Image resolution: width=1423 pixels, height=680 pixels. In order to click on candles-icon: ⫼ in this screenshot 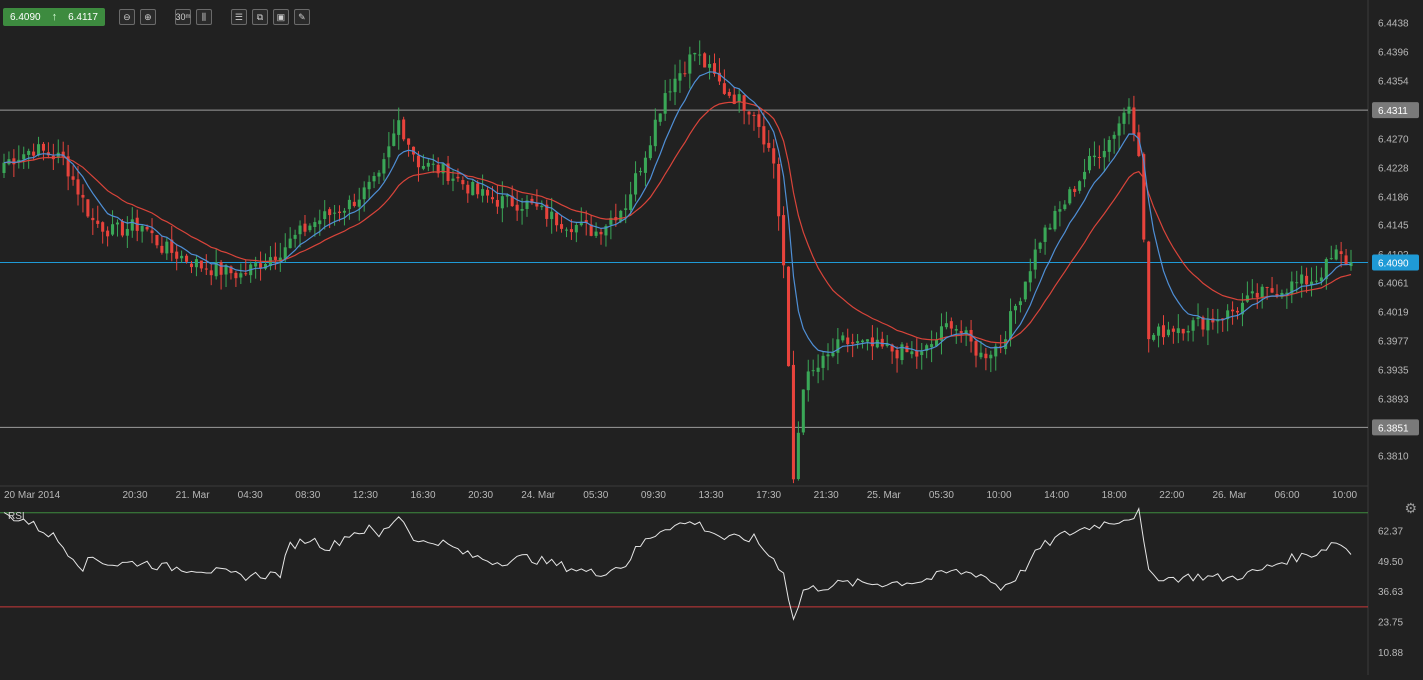, I will do `click(203, 17)`.